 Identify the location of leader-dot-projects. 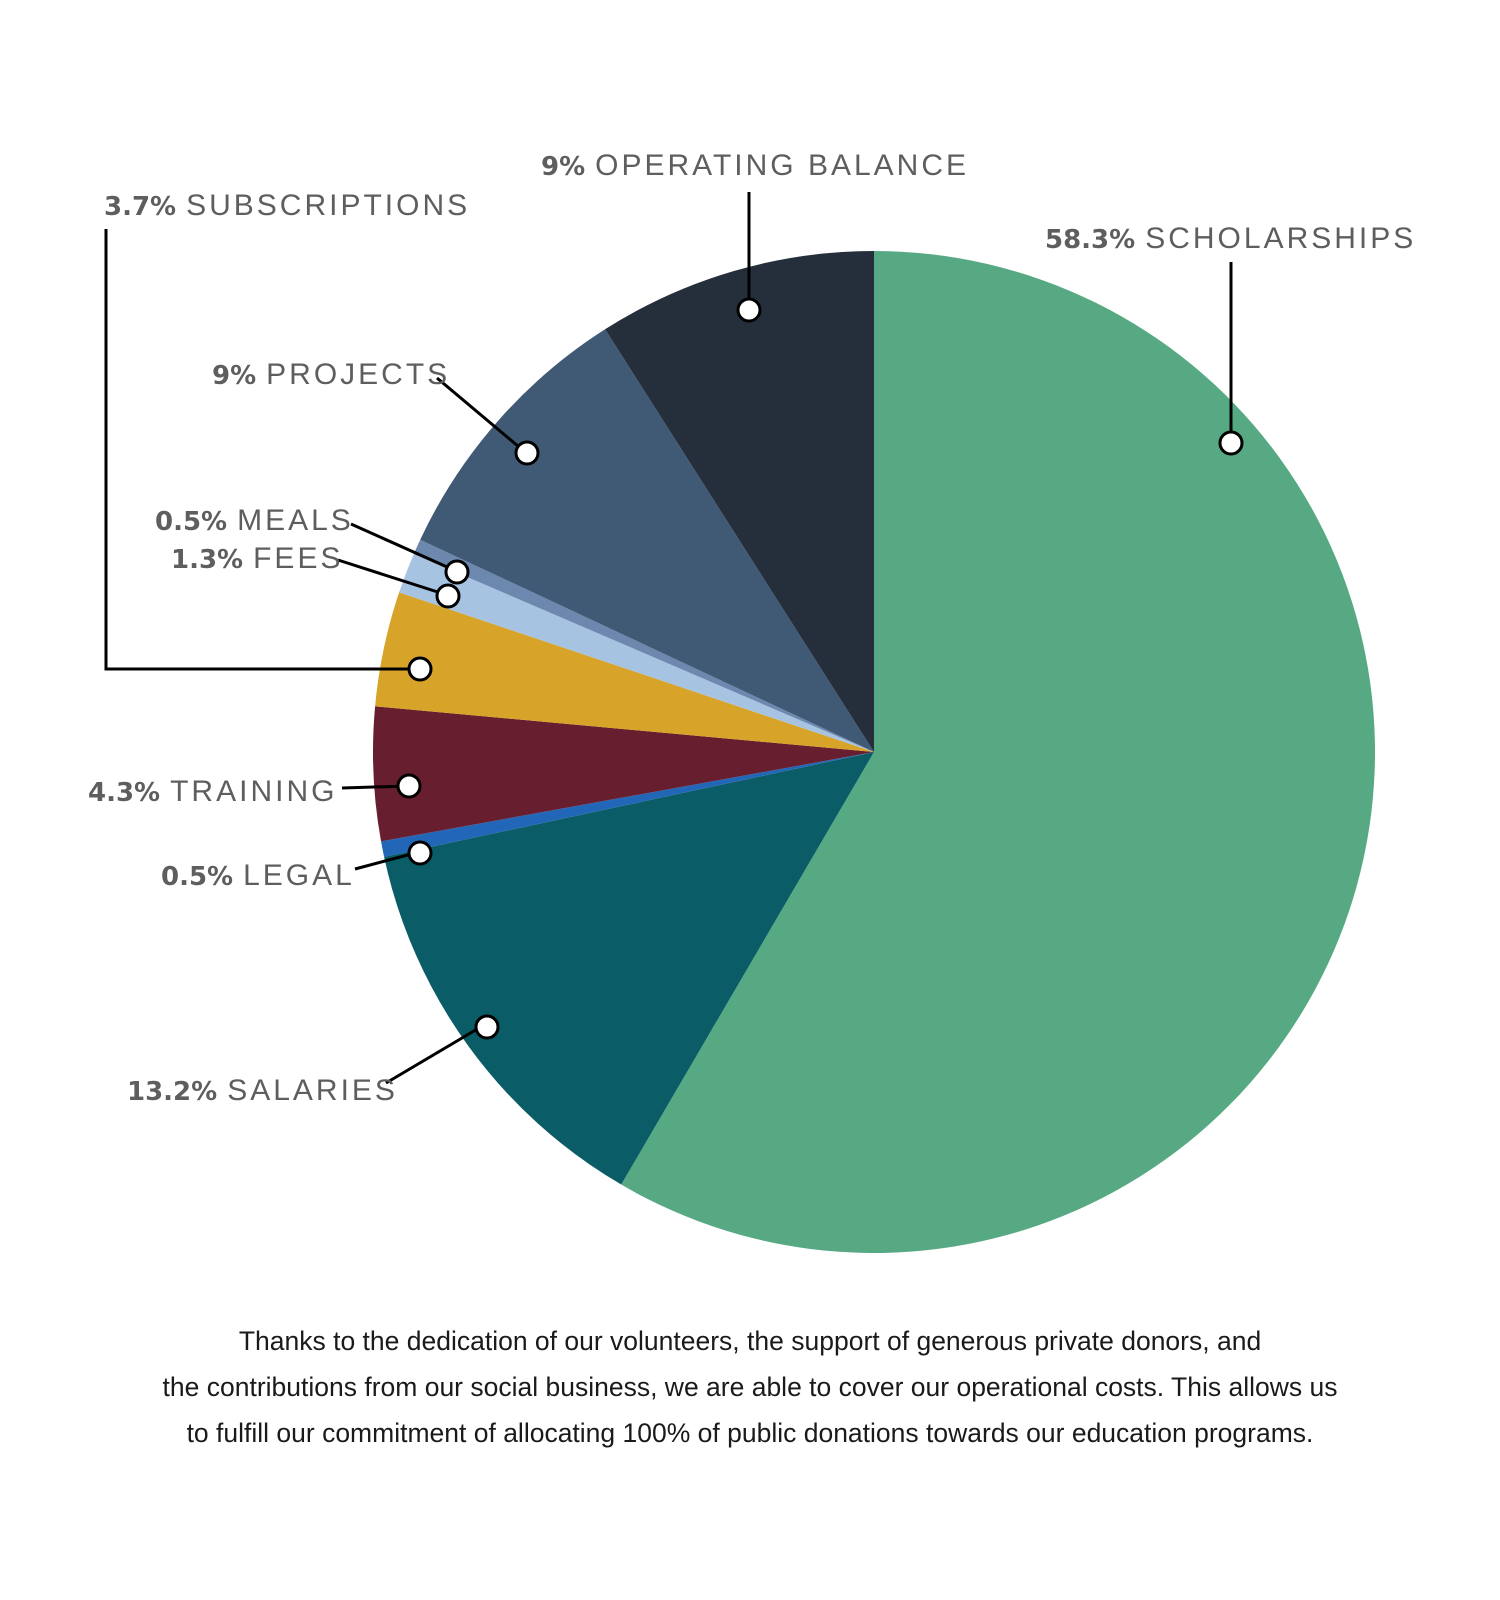
(527, 453).